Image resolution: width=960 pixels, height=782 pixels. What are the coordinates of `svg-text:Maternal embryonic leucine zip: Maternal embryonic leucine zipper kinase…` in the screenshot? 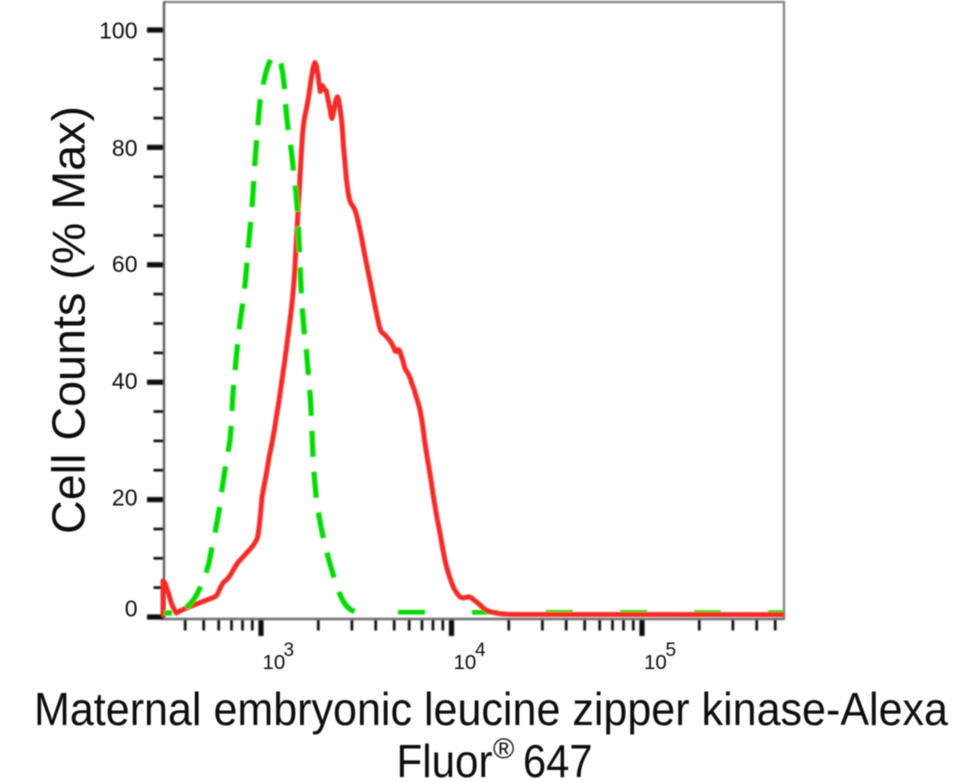 It's located at (491, 709).